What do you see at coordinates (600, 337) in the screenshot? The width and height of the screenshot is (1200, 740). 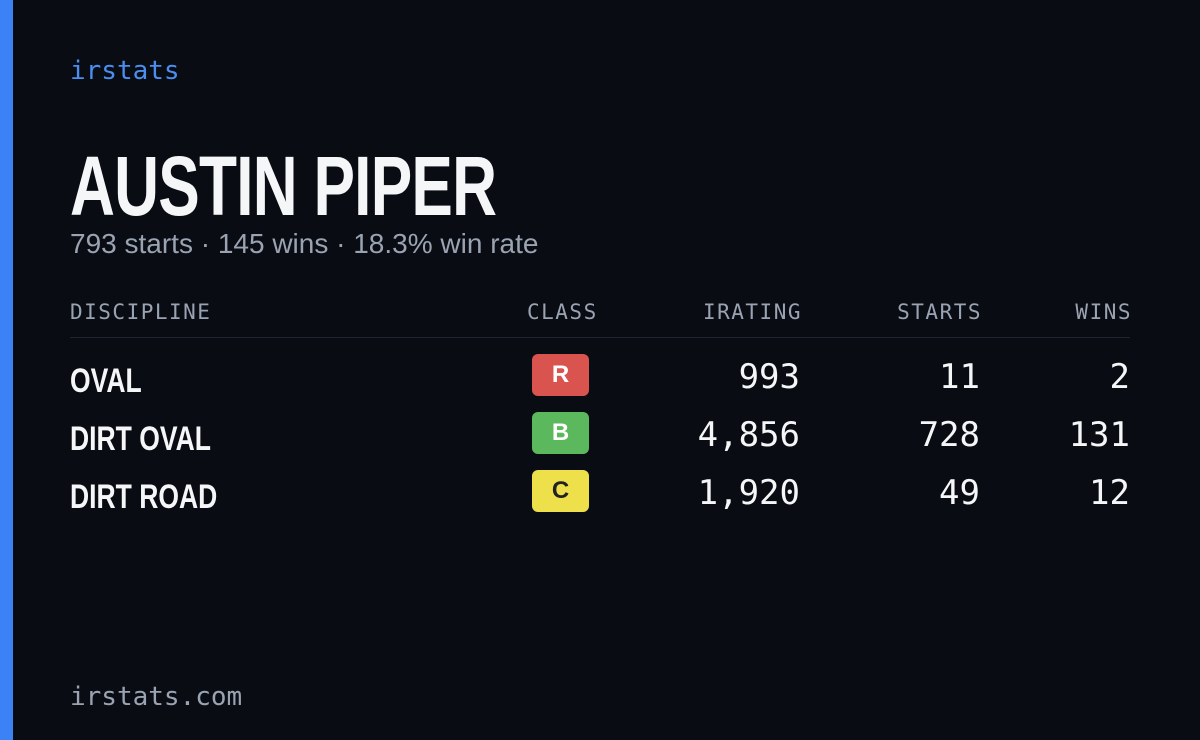 I see `divider` at bounding box center [600, 337].